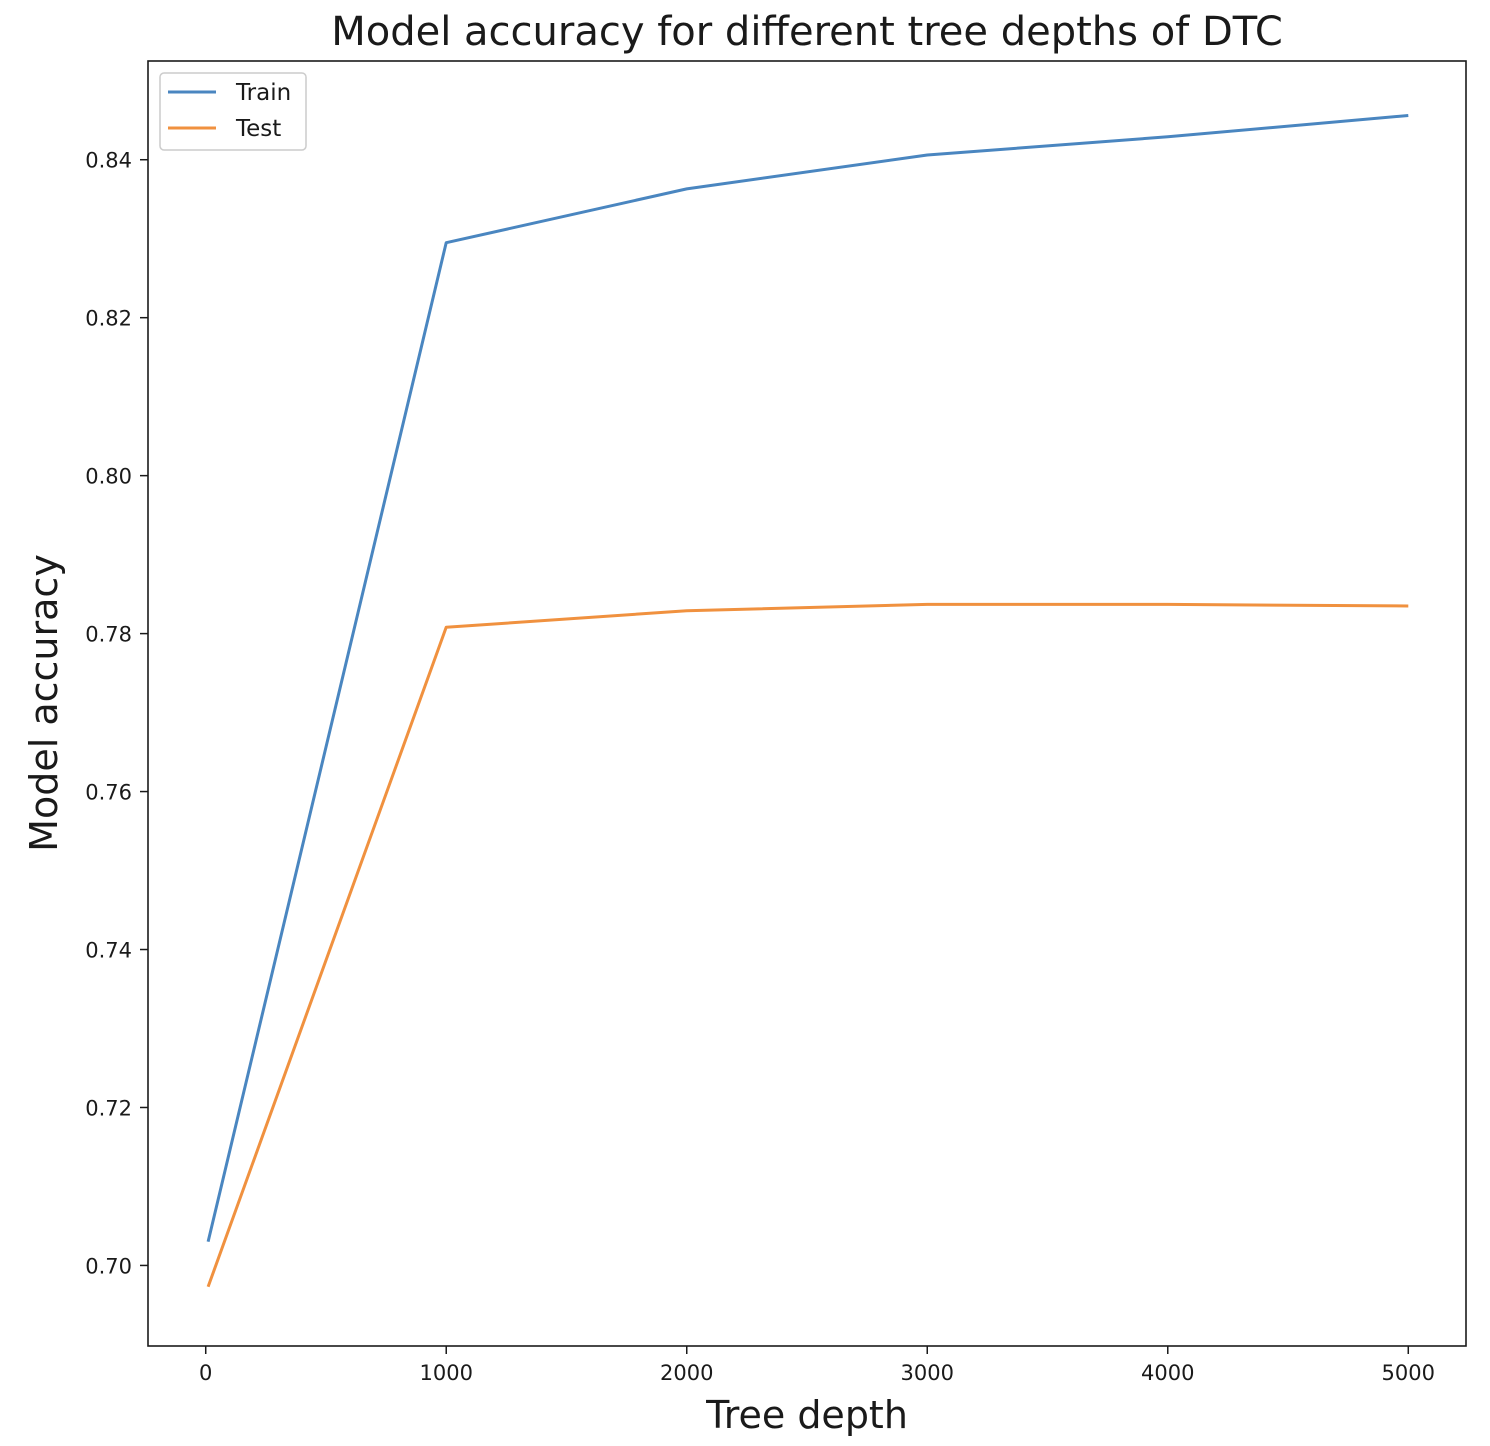 Image resolution: width=1490 pixels, height=1446 pixels. What do you see at coordinates (446, 1373) in the screenshot?
I see `x-tick-label: 1000` at bounding box center [446, 1373].